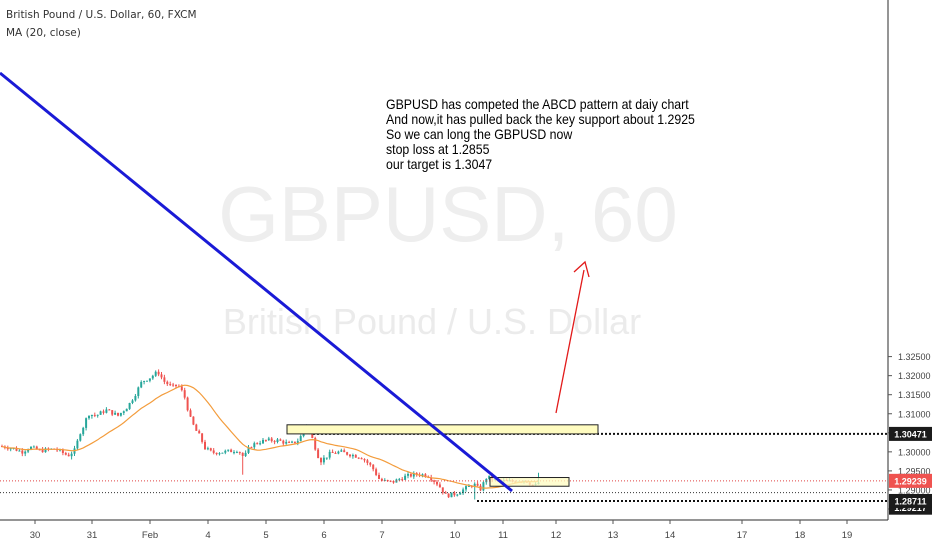 This screenshot has height=550, width=932. Describe the element at coordinates (910, 434) in the screenshot. I see `price-label-text: 1.30471` at that location.